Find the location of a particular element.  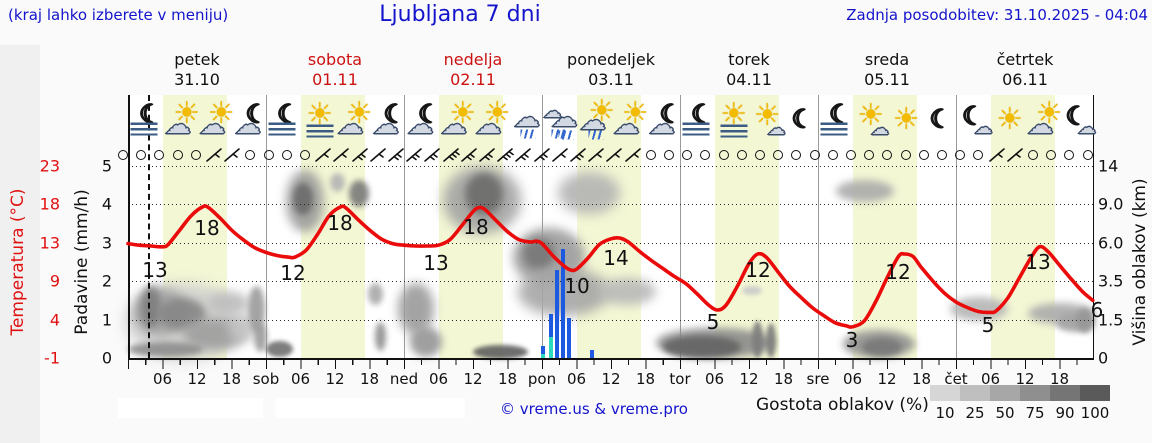

density-tick-label: 50 is located at coordinates (1005, 413).